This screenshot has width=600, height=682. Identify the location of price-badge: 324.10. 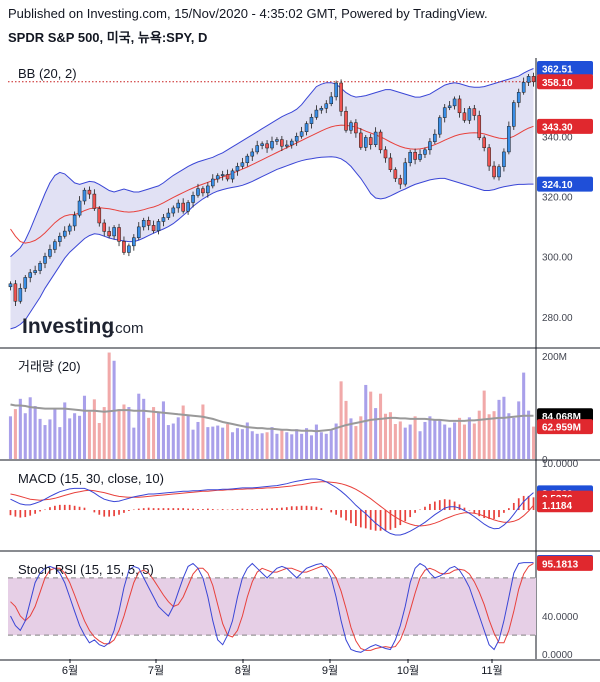
(557, 185).